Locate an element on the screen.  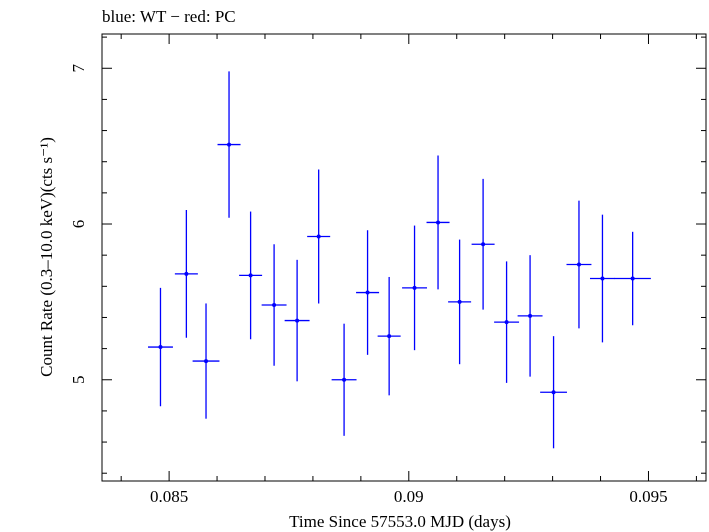
y-tick-label: 6 is located at coordinates (78, 224).